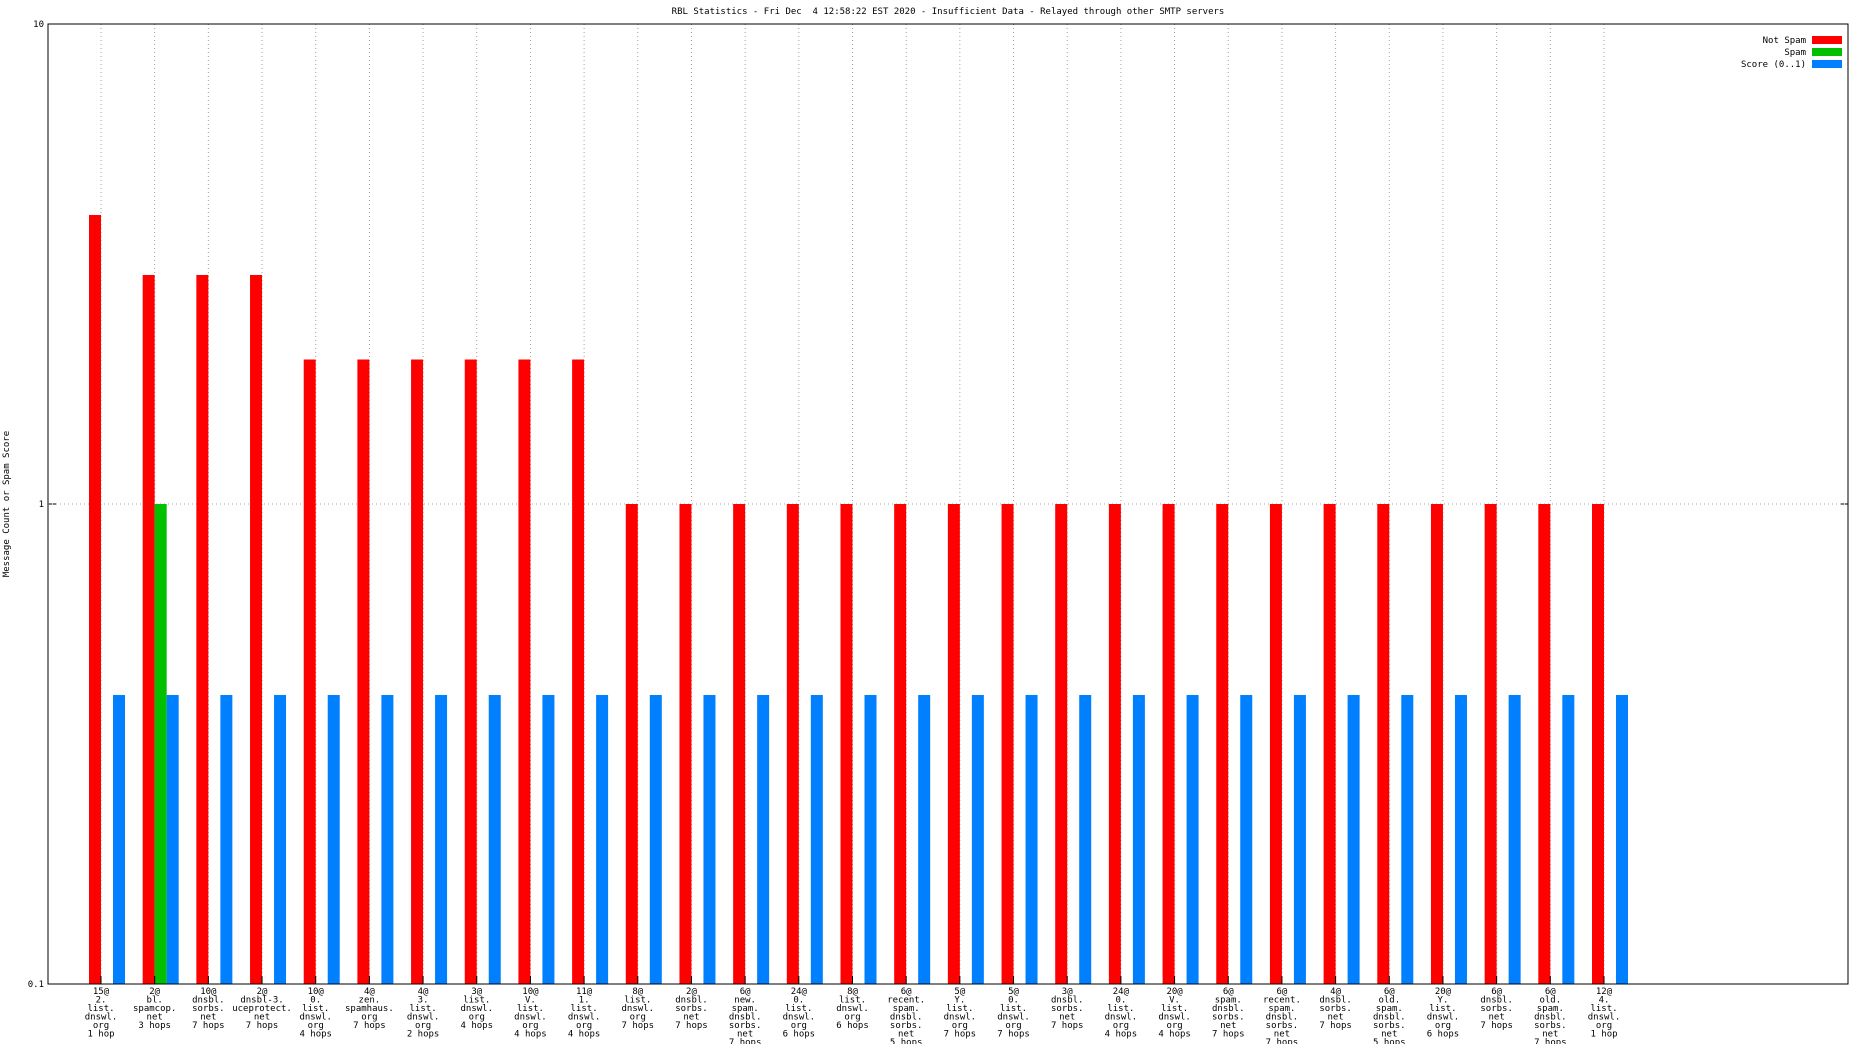 The image size is (1856, 1044). I want to click on x-tick-label-line: spamhaus., so click(369, 1009).